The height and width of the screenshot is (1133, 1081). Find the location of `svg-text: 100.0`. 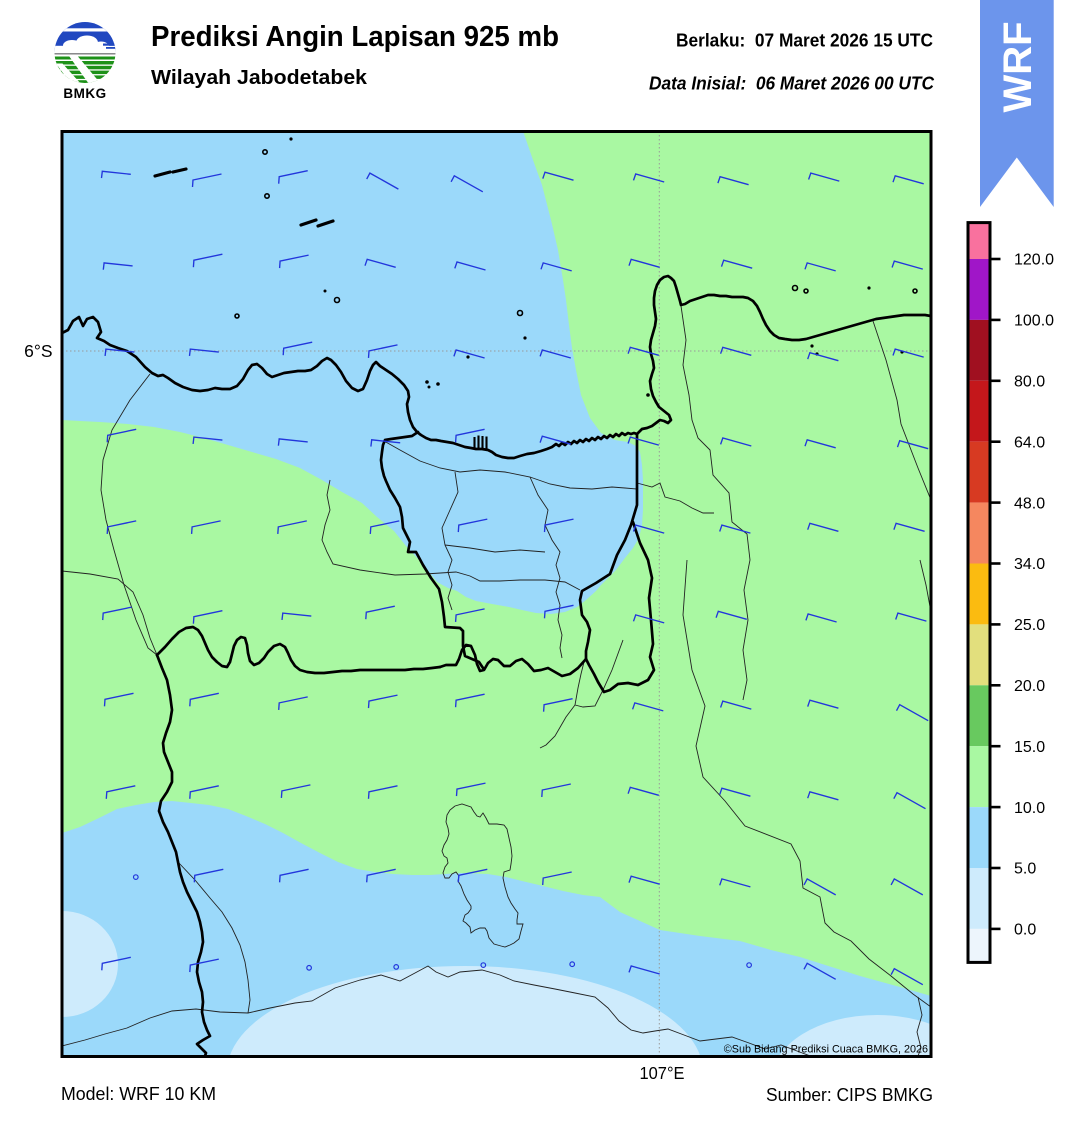

svg-text: 100.0 is located at coordinates (1034, 321).